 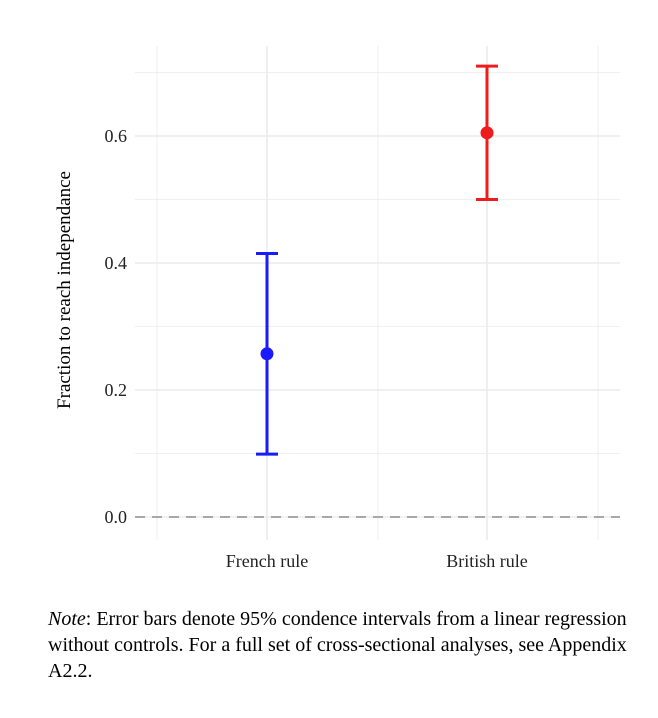 What do you see at coordinates (487, 561) in the screenshot?
I see `x-tick-label: British rule` at bounding box center [487, 561].